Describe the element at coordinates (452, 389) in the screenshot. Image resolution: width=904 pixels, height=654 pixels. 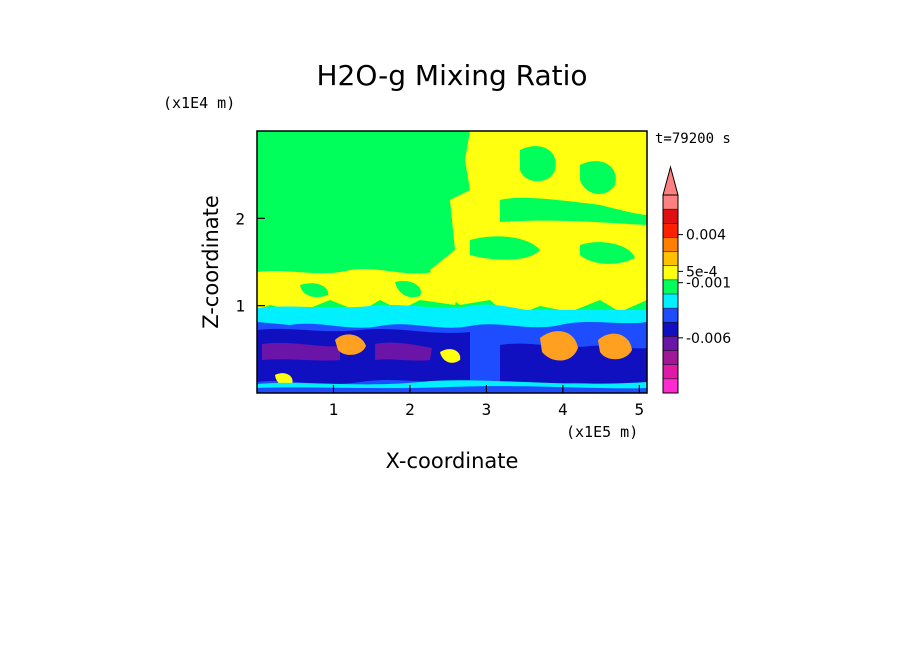
I see `bottom-streak` at that location.